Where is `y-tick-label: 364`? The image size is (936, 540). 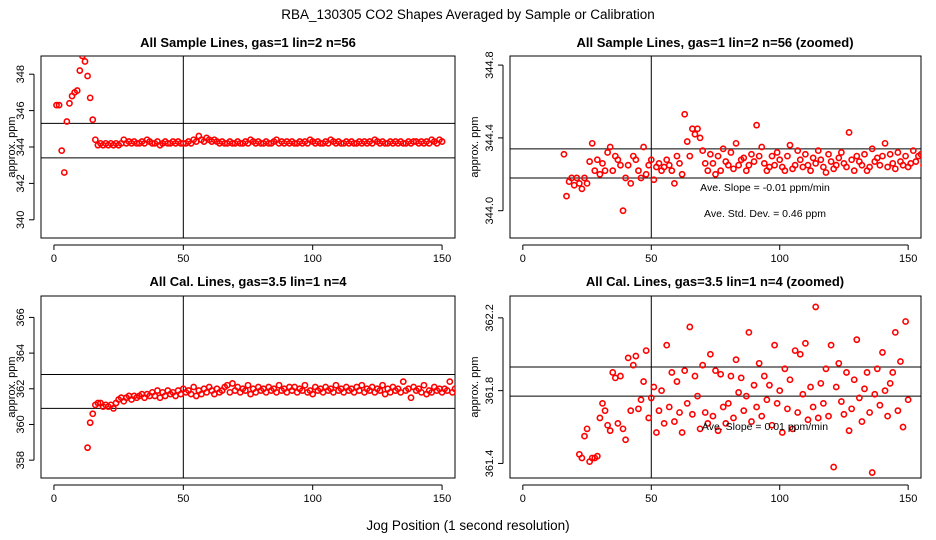 y-tick-label: 364 is located at coordinates (21, 353).